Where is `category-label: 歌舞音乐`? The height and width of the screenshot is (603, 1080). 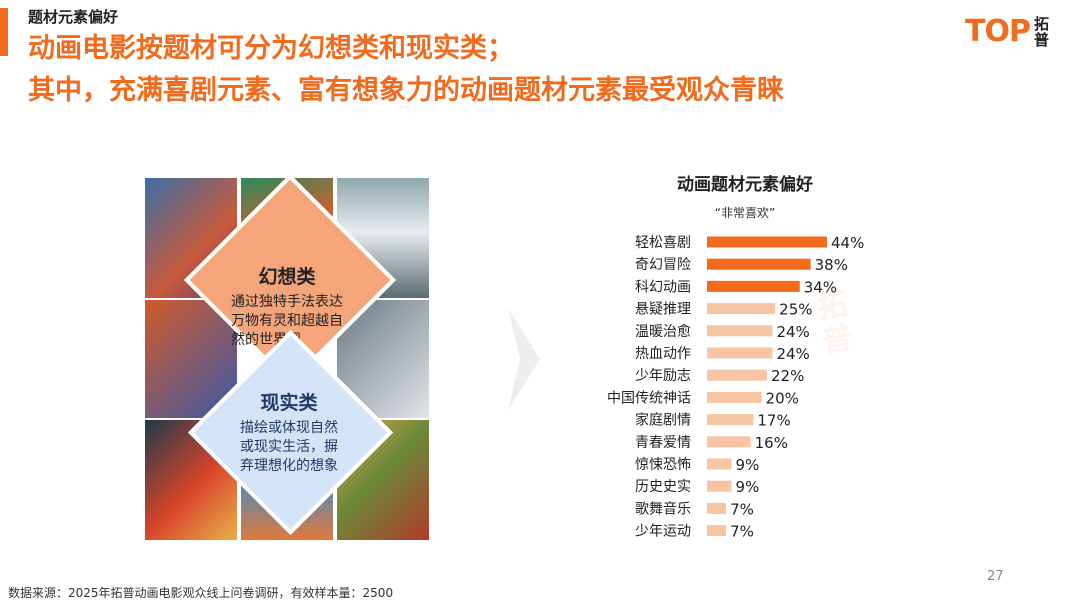
category-label: 歌舞音乐 is located at coordinates (663, 508).